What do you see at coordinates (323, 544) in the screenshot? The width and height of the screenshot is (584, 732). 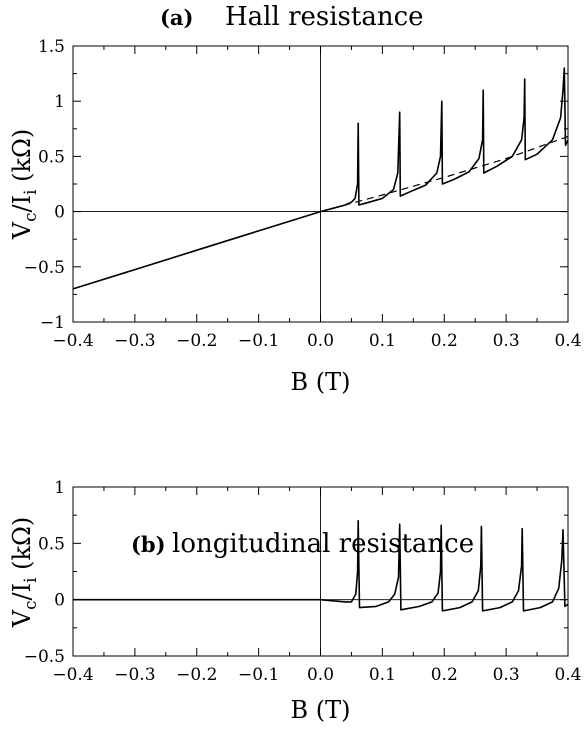 I see `chart-title: longitudinal resistance` at bounding box center [323, 544].